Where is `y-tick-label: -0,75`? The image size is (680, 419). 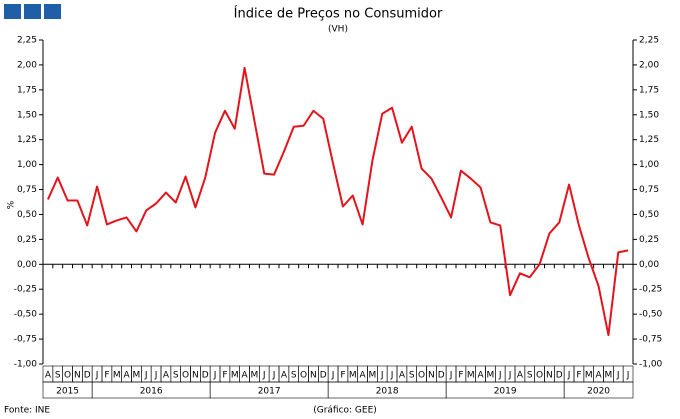
y-tick-label: -0,75 is located at coordinates (25, 340).